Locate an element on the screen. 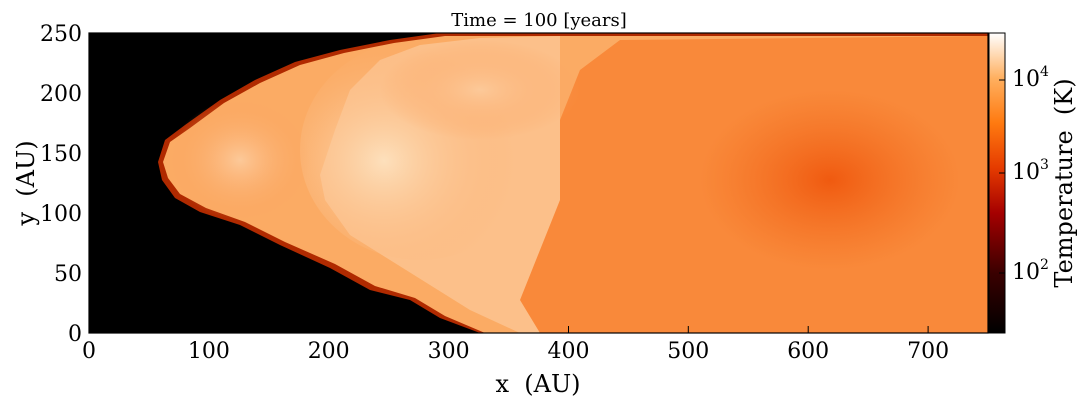 This screenshot has height=409, width=1092. x-tick-label: 700 is located at coordinates (928, 351).